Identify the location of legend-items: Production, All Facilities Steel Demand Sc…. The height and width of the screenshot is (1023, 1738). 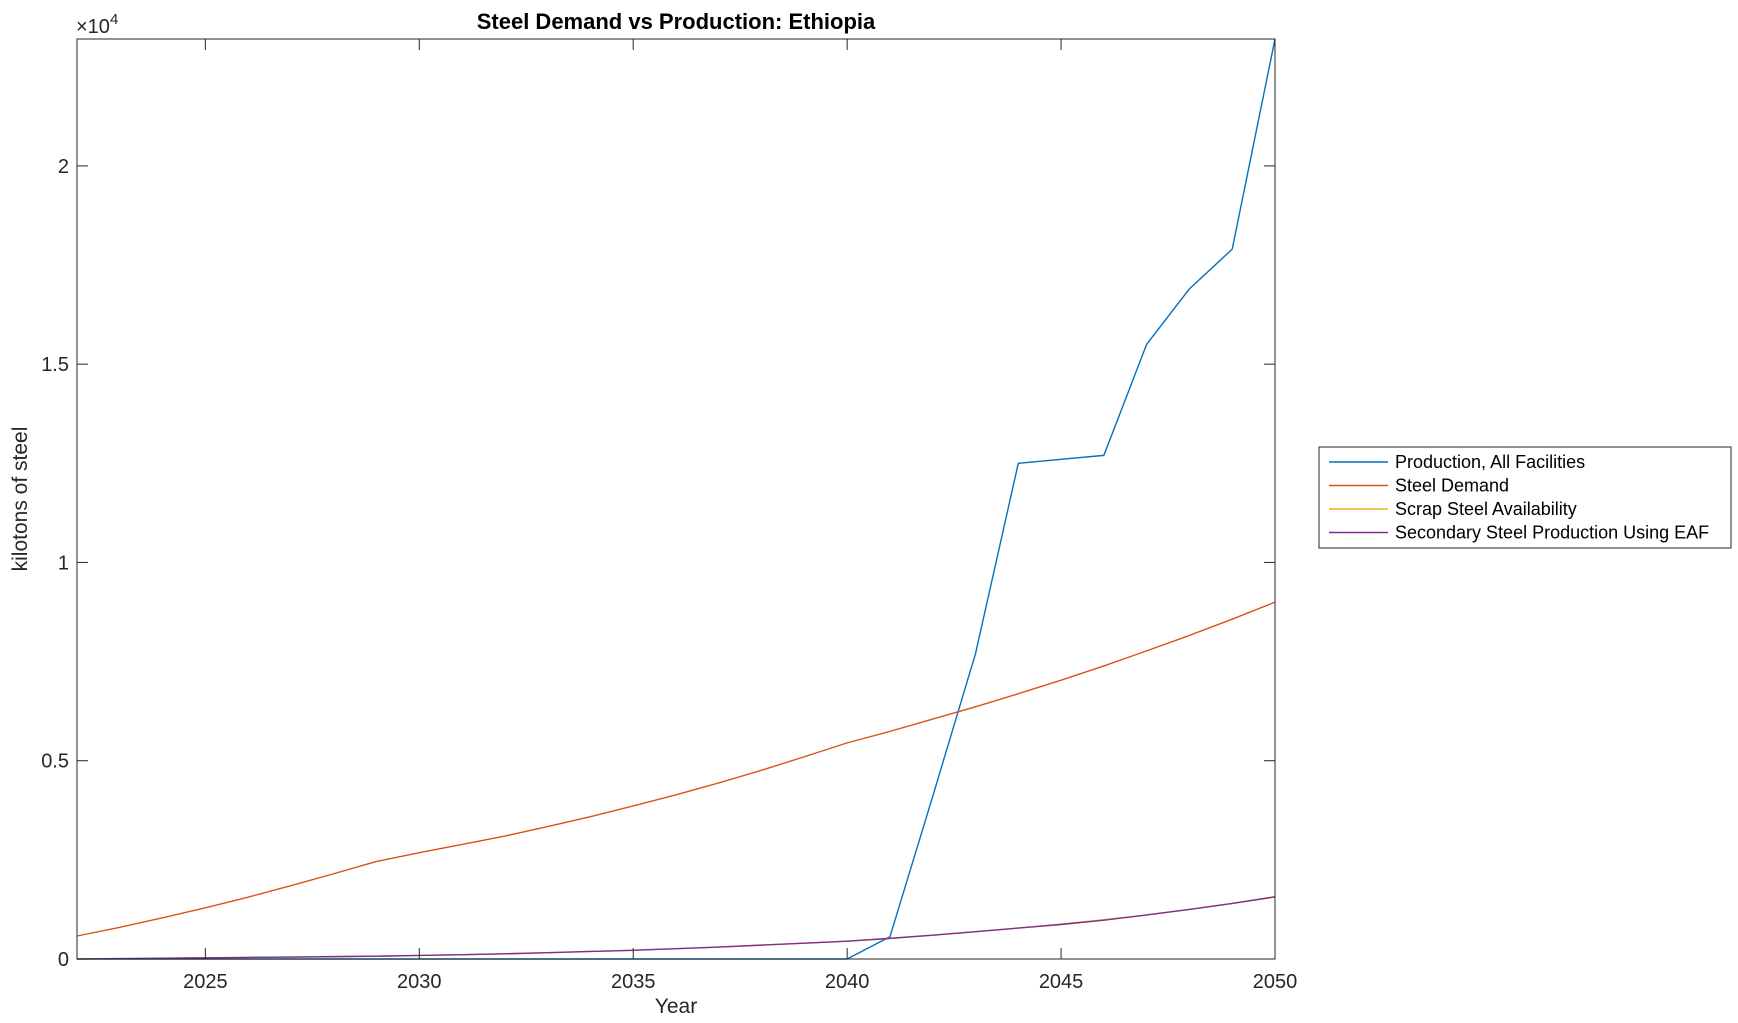
(1519, 497).